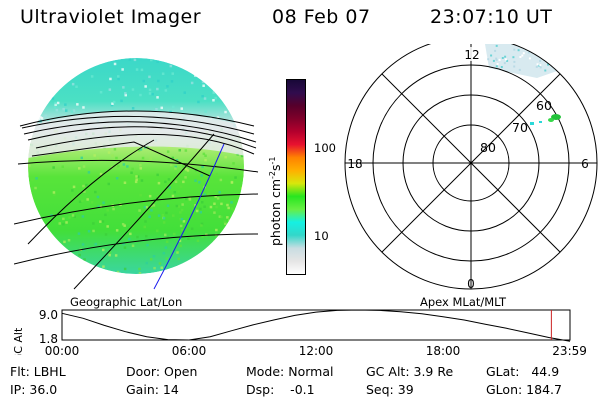  What do you see at coordinates (545, 119) in the screenshot?
I see `polar-emission-spots` at bounding box center [545, 119].